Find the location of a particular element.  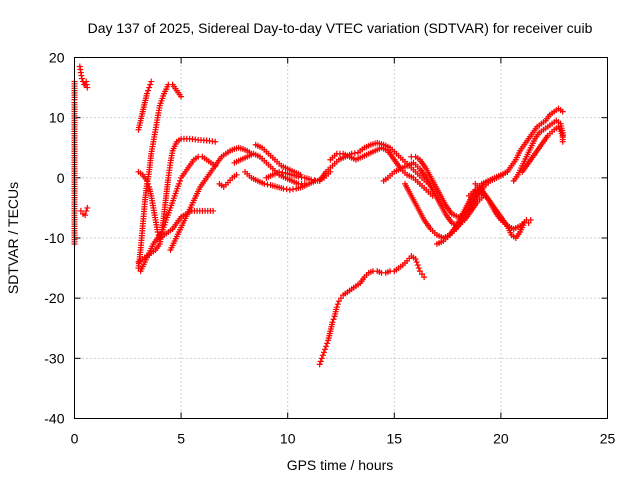

series-arc-b is located at coordinates (83, 77).